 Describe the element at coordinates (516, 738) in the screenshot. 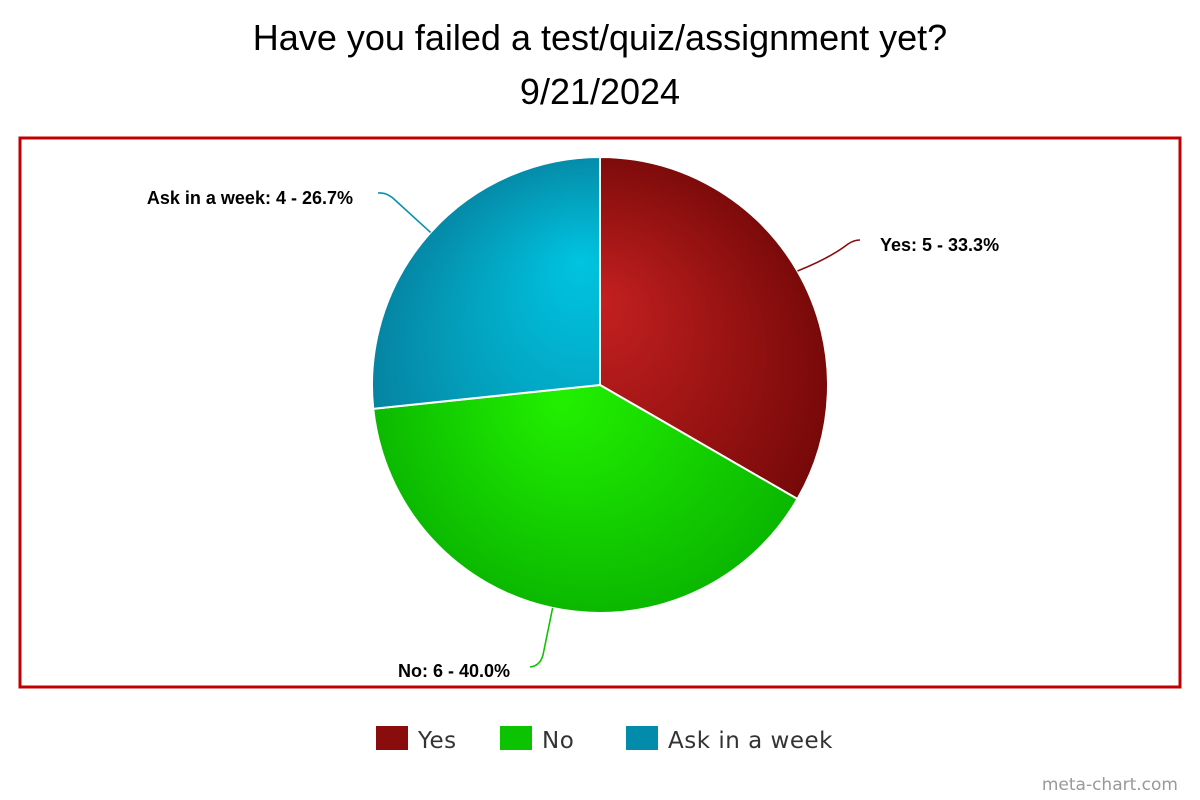

I see `legend-swatch-fill-no` at that location.